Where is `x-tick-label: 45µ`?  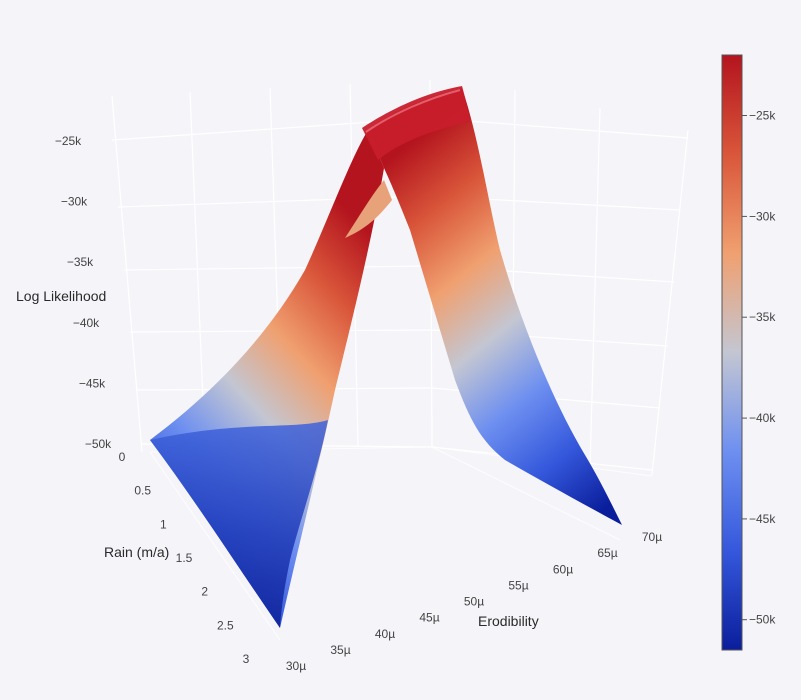 x-tick-label: 45µ is located at coordinates (429, 618).